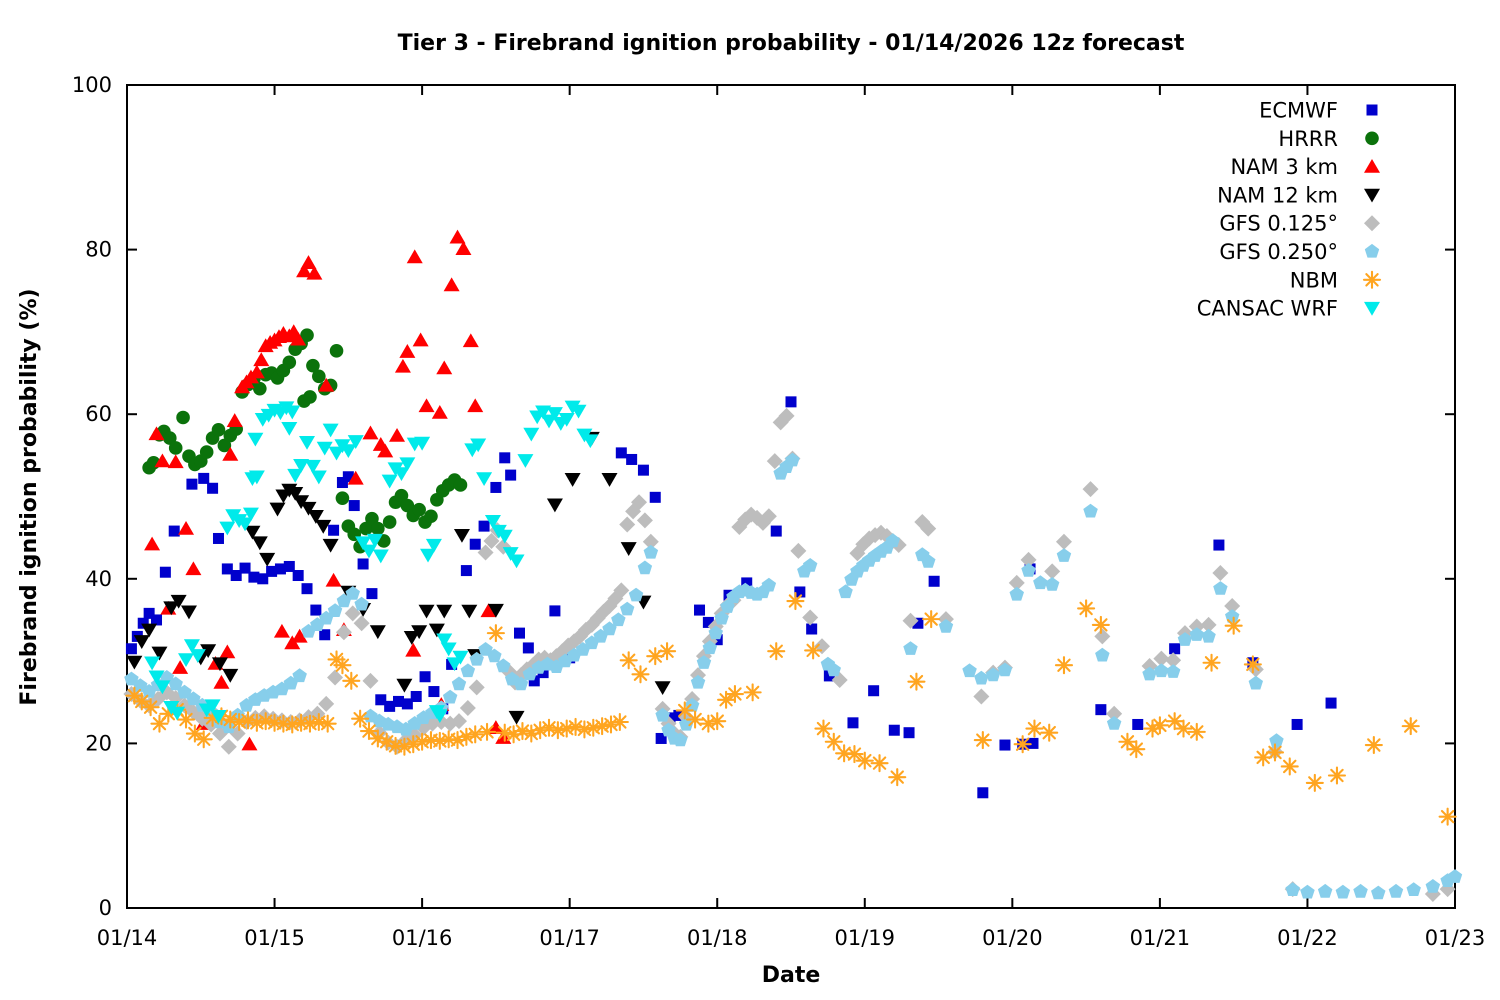 The width and height of the screenshot is (1500, 1000). I want to click on x-tick-label: 01/21, so click(1160, 938).